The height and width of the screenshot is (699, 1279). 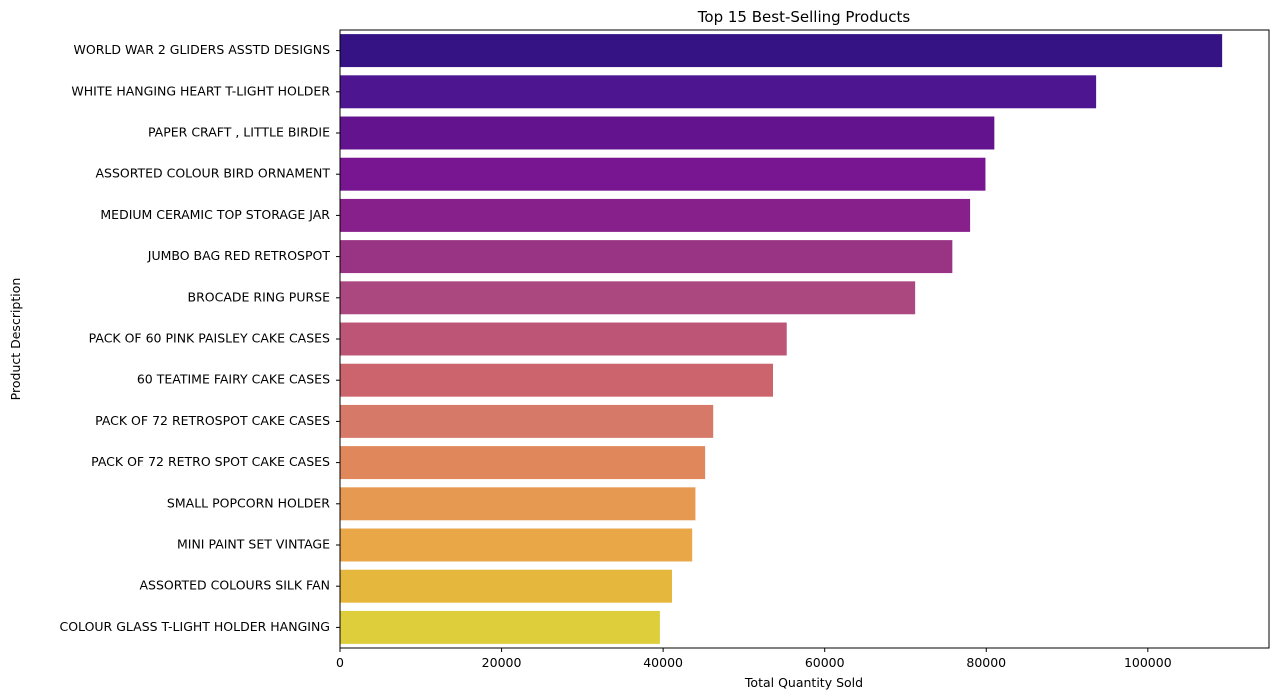 I want to click on y-tick-label: JUMBO BAG RED RETROSPOT, so click(x=239, y=255).